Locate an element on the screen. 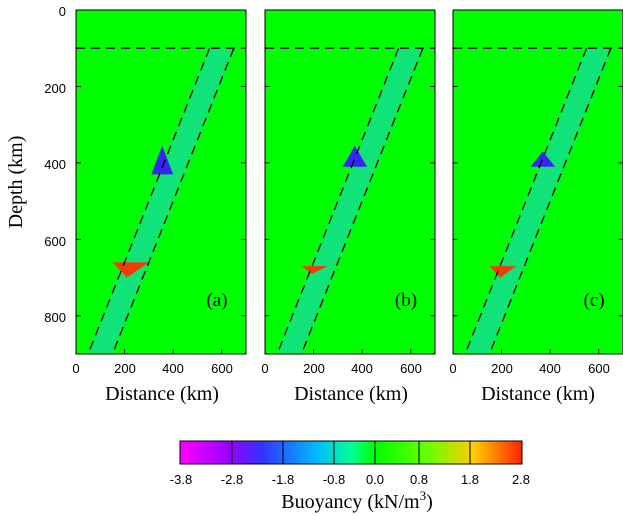 This screenshot has width=623, height=516. colorbar-tick-label: 2.8 is located at coordinates (521, 479).